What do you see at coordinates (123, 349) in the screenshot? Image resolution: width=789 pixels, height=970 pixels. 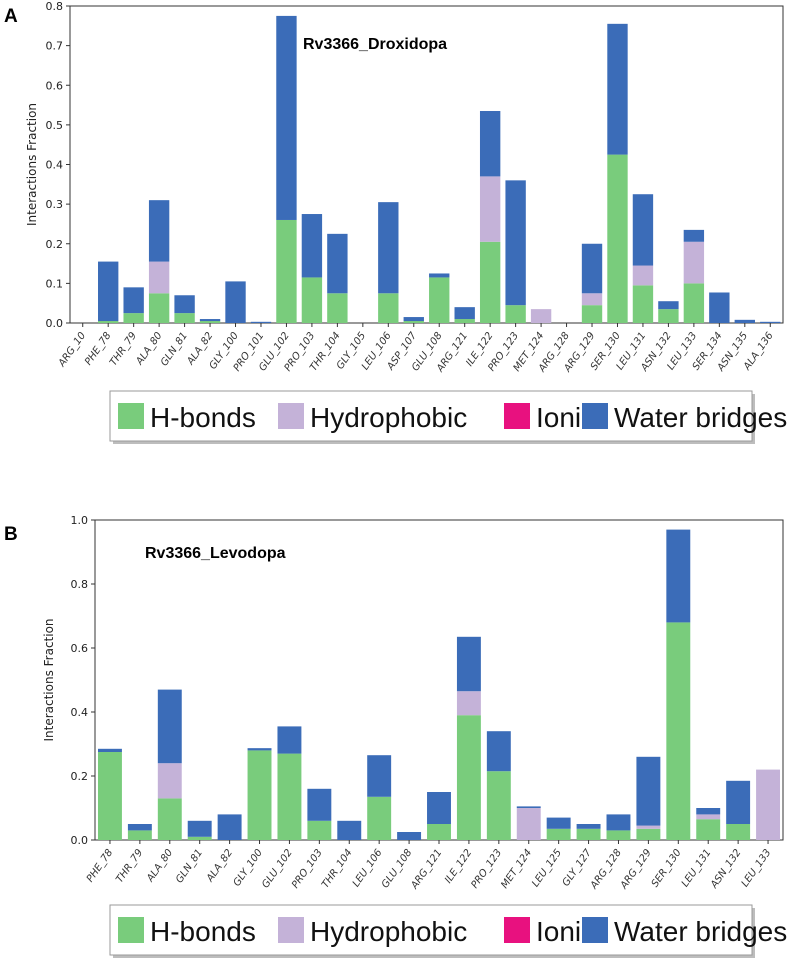 I see `x-tick-label-a: THR_79` at bounding box center [123, 349].